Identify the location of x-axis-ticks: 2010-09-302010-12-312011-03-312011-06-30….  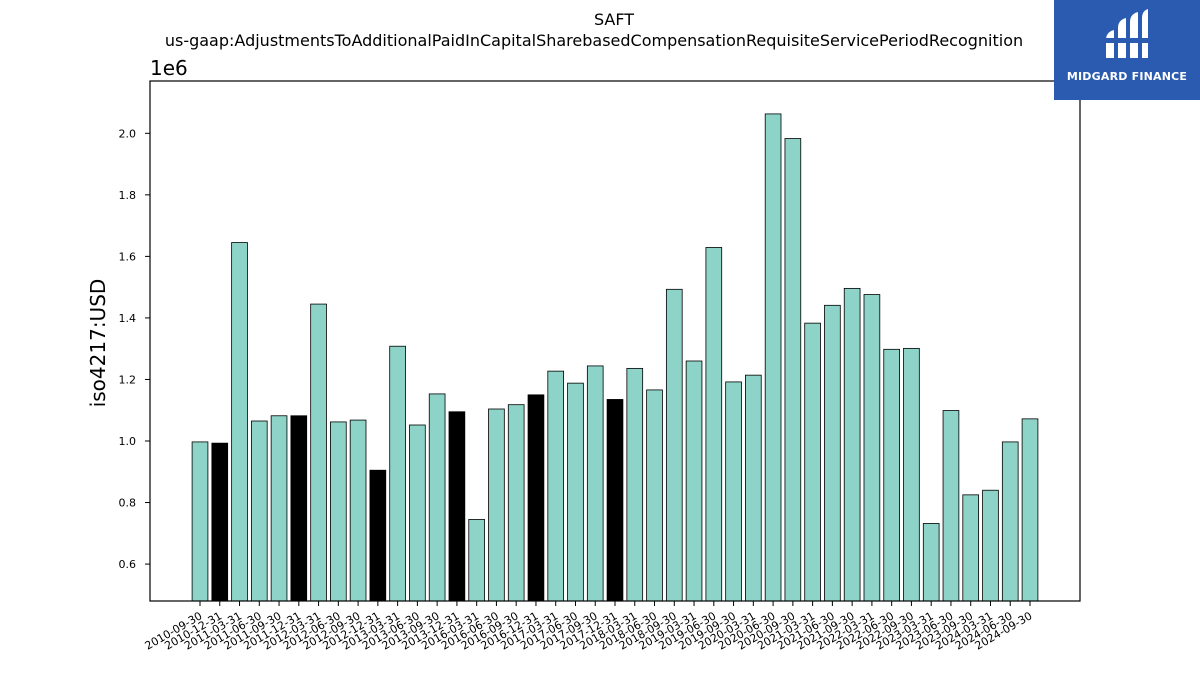
(589, 627).